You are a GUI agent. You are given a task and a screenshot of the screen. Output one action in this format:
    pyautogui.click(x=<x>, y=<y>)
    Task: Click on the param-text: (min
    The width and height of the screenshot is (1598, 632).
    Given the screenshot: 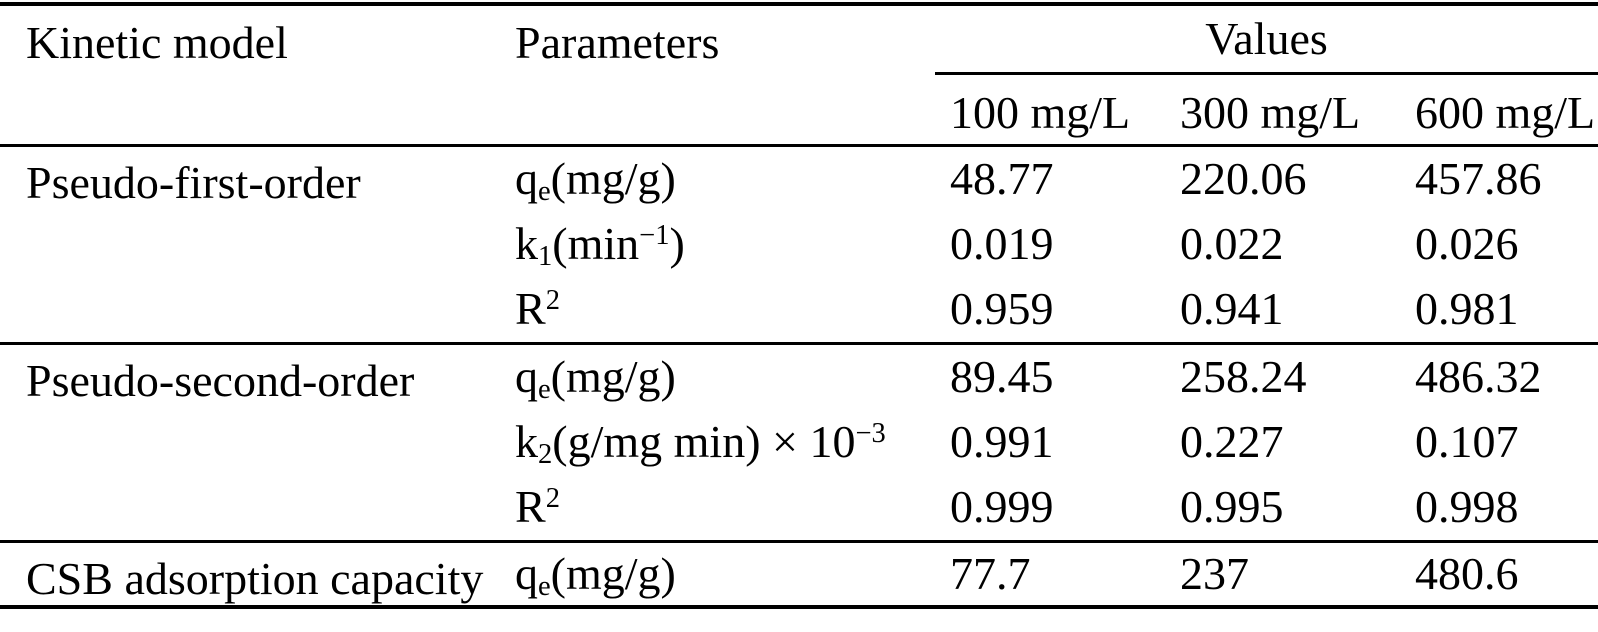 What is the action you would take?
    pyautogui.click(x=596, y=243)
    